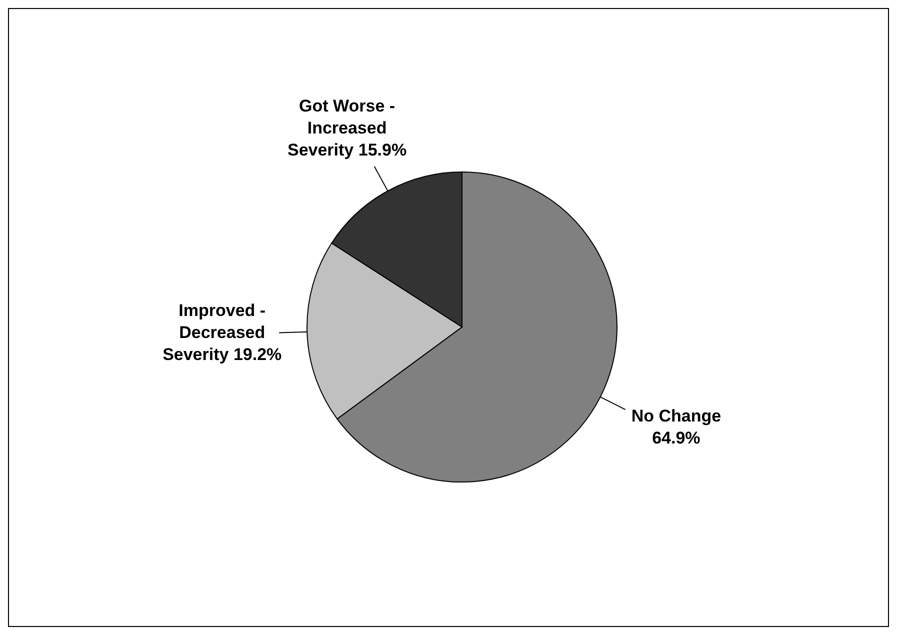  Describe the element at coordinates (347, 128) in the screenshot. I see `slice-label: Got Worse - Increased Severity 15.9%` at that location.